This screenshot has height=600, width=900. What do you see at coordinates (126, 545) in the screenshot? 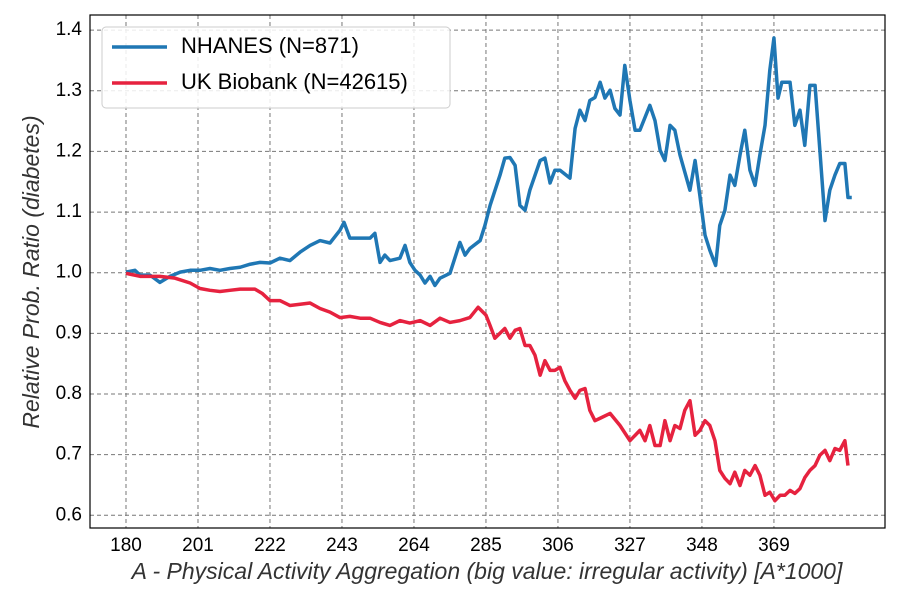
I see `x-tick-label: 180` at bounding box center [126, 545].